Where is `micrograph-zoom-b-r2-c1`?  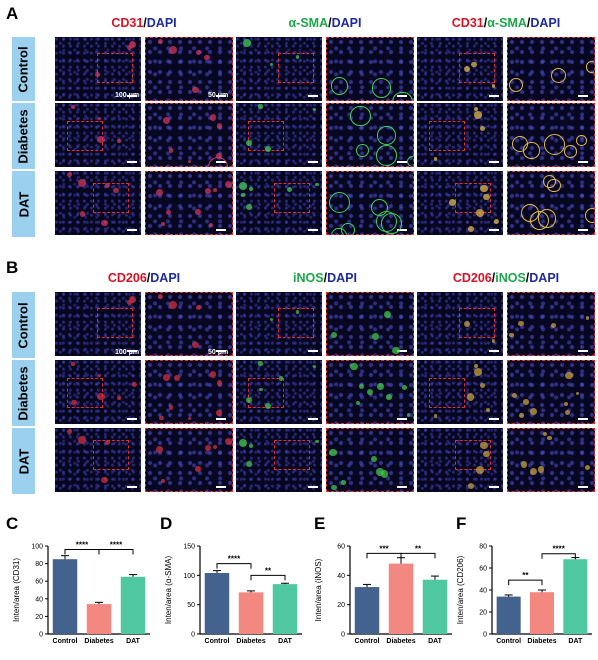
micrograph-zoom-b-r2-c1 is located at coordinates (370, 460).